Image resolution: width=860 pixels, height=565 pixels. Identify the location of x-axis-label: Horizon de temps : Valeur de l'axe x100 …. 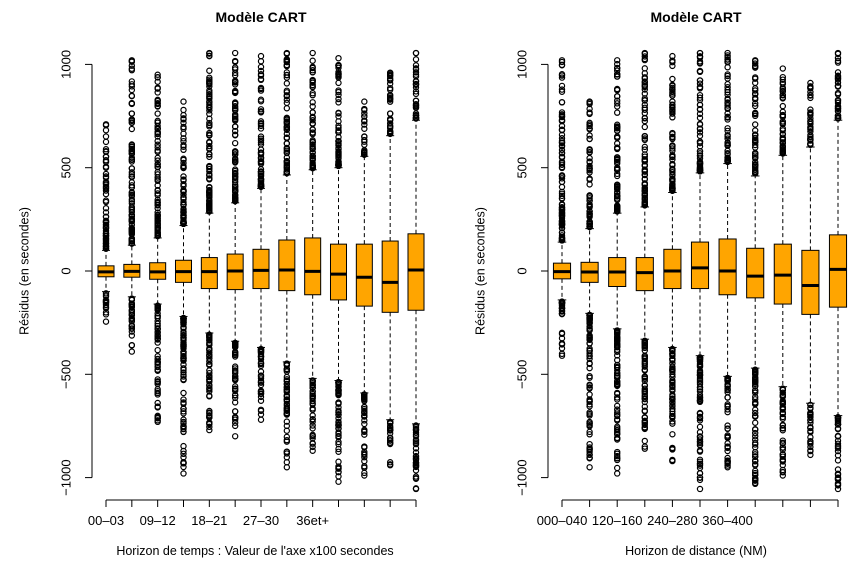
(254, 551).